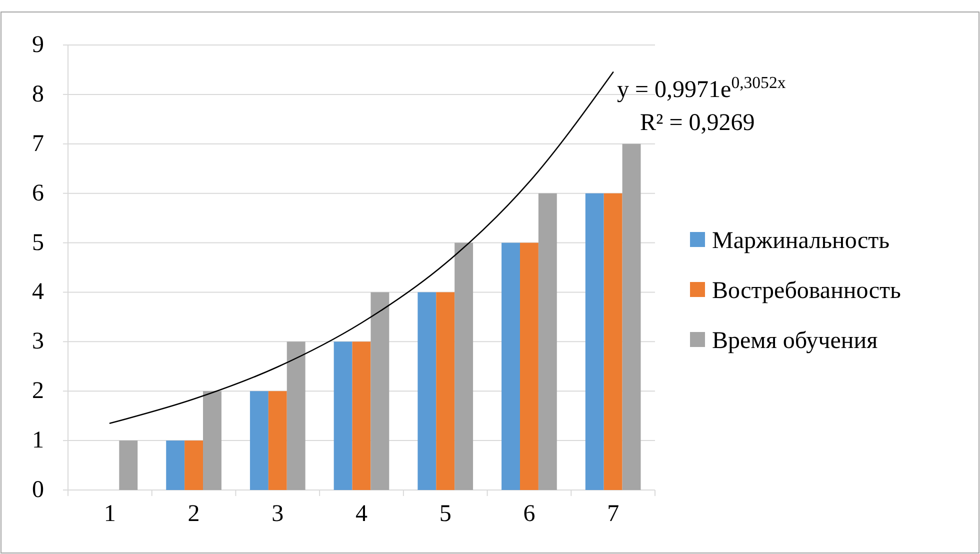 The height and width of the screenshot is (554, 980). Describe the element at coordinates (38, 45) in the screenshot. I see `y-tick-label: 9` at that location.